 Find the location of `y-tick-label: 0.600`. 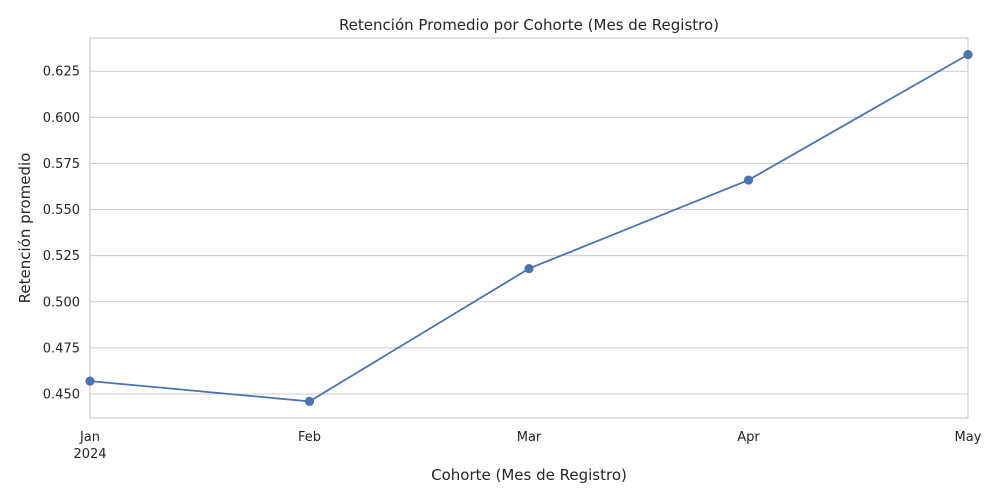

y-tick-label: 0.600 is located at coordinates (61, 118).